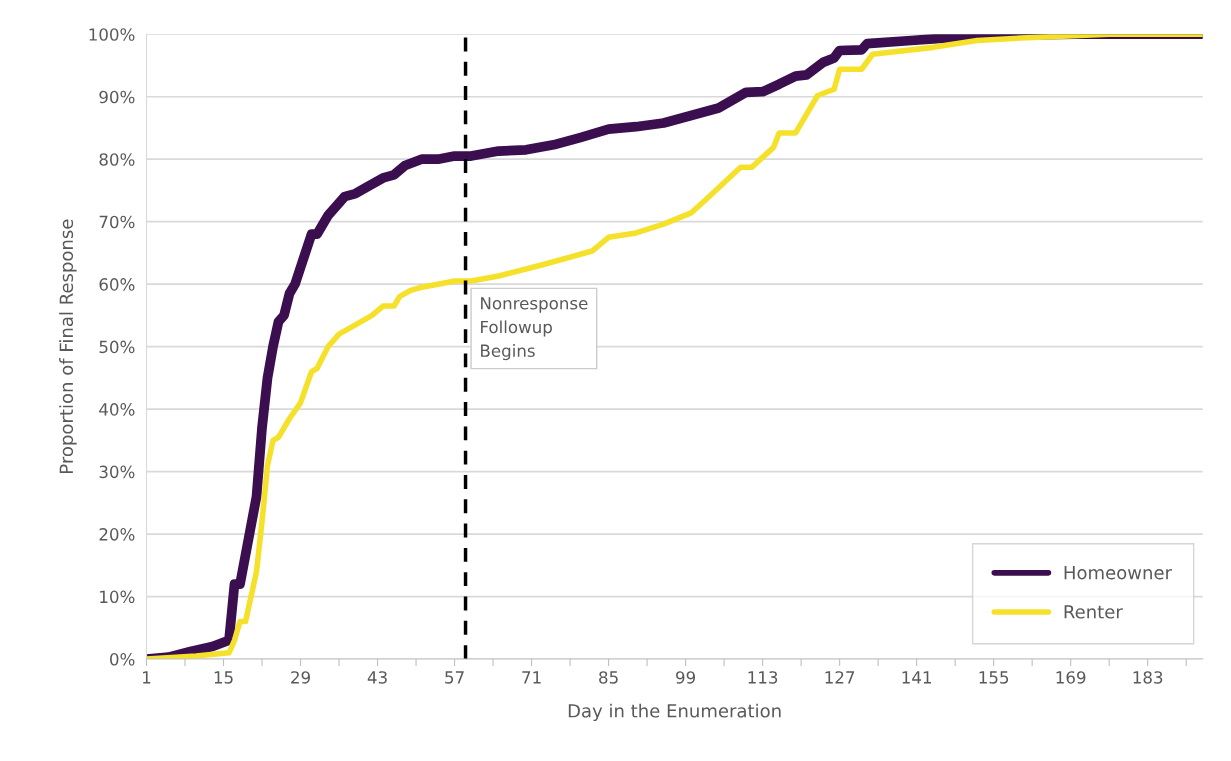 The width and height of the screenshot is (1231, 761). What do you see at coordinates (1093, 612) in the screenshot?
I see `legend-label: Renter` at bounding box center [1093, 612].